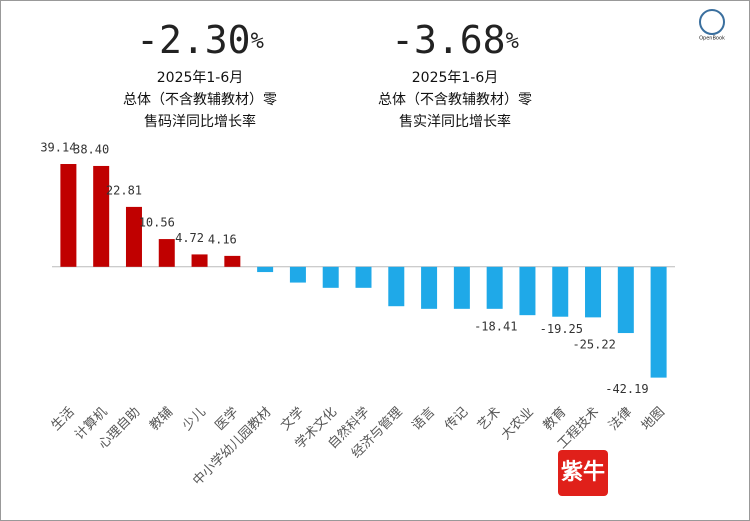  Describe the element at coordinates (712, 22) in the screenshot. I see `logo-icon` at that location.